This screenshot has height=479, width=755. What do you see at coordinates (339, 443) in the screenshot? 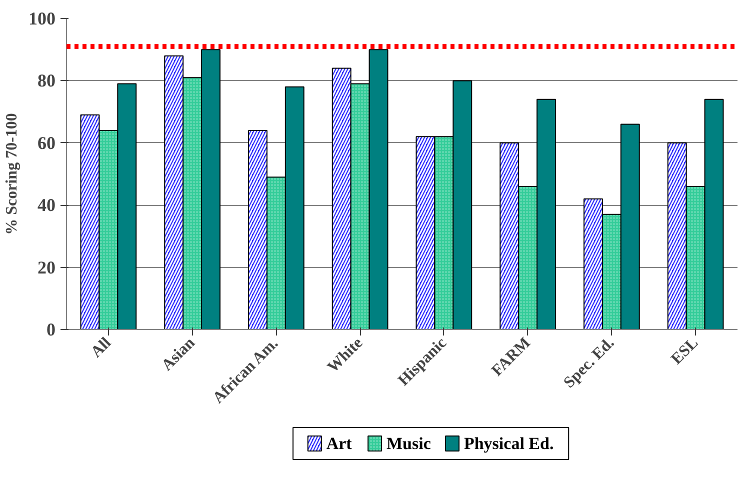
I see `legend-label: Art` at bounding box center [339, 443].